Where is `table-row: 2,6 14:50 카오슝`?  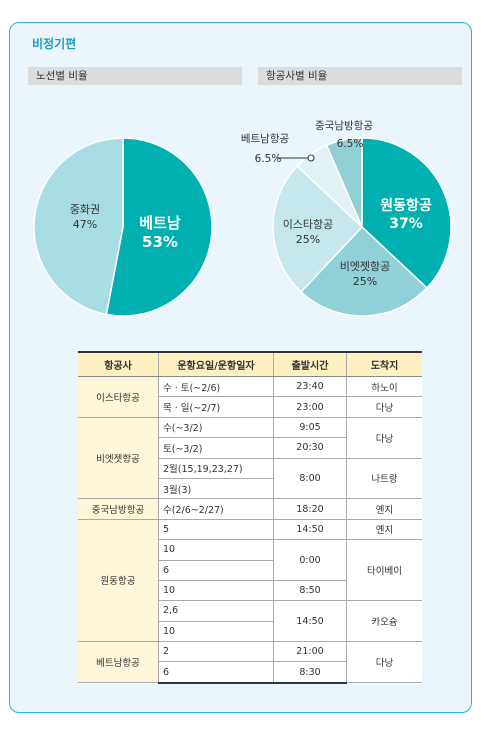
table-row: 2,6 14:50 카오슝 is located at coordinates (250, 621).